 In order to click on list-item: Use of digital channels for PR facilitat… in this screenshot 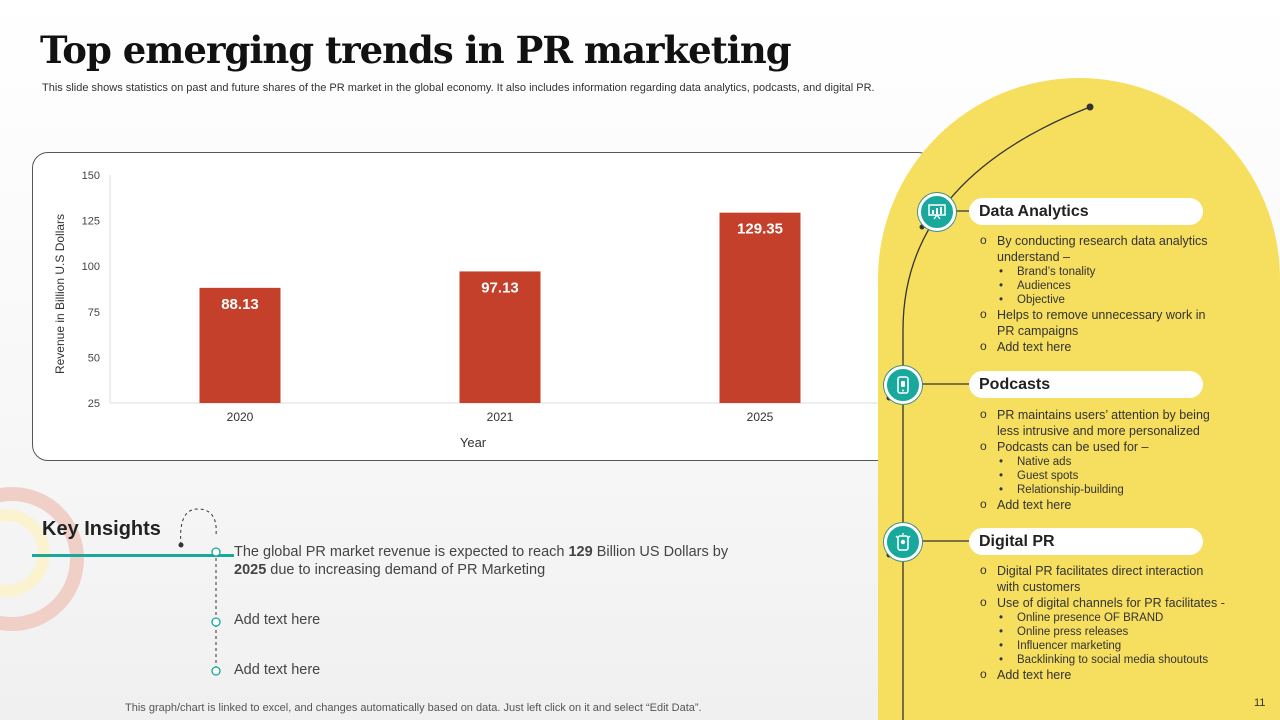, I will do `click(1115, 630)`.